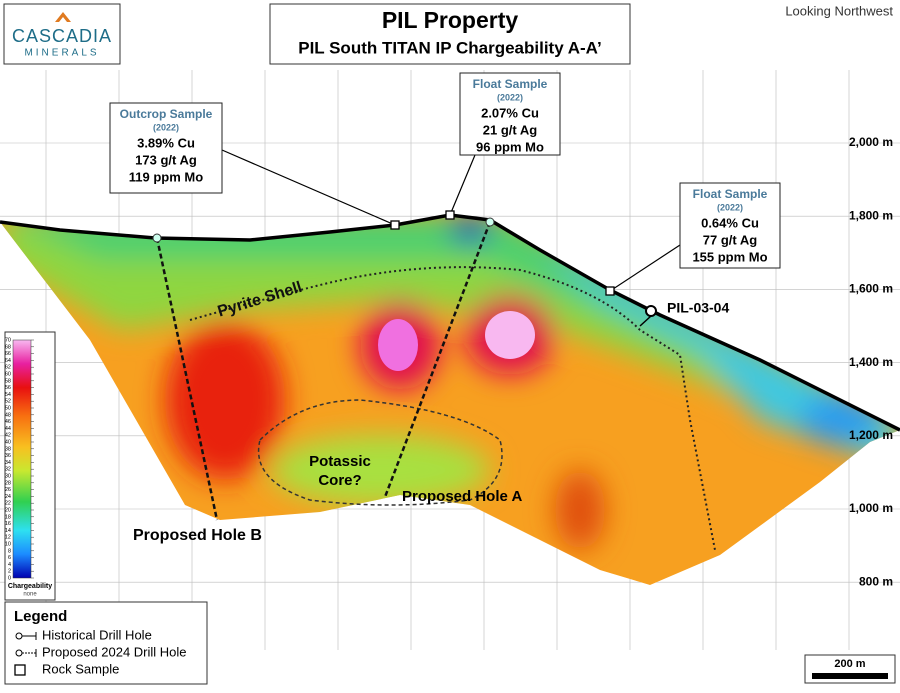 The image size is (900, 693). I want to click on colorbar-tick-label: 48, so click(8, 415).